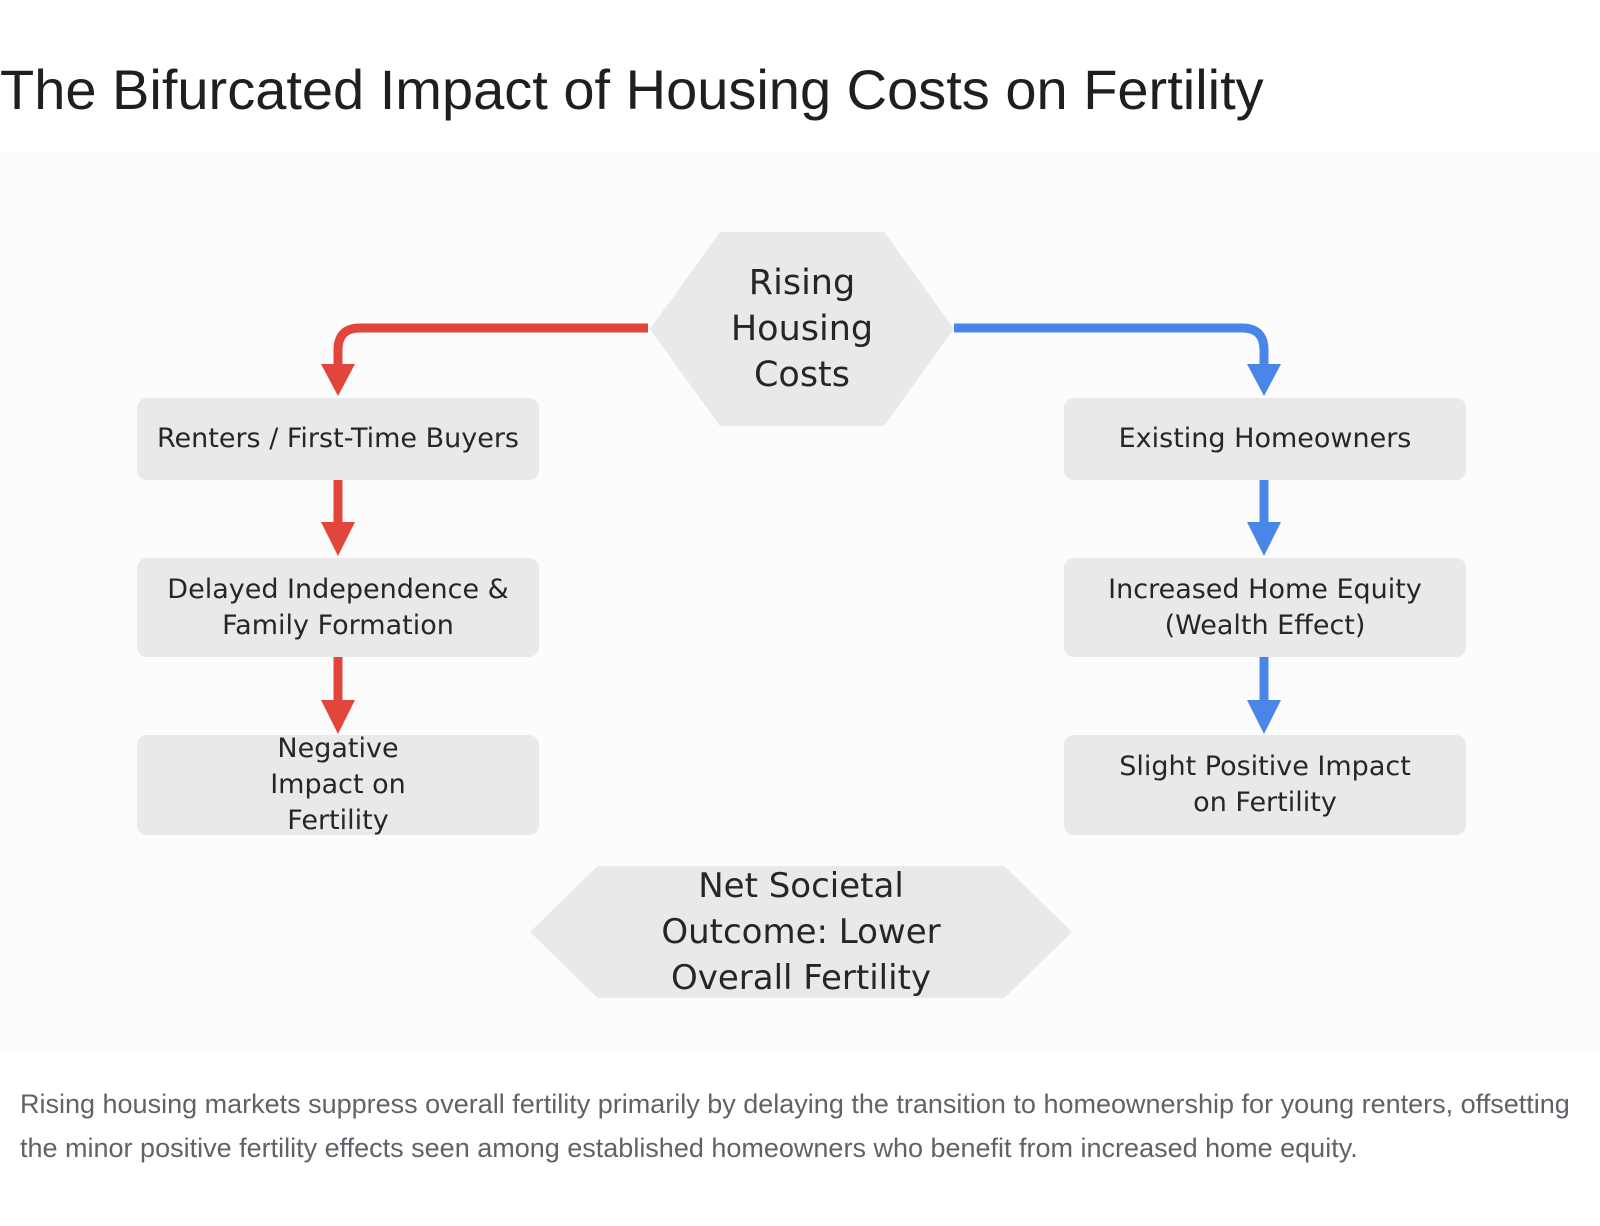 The width and height of the screenshot is (1600, 1226). I want to click on node-label: Delayed Independence & Family Formation, so click(338, 607).